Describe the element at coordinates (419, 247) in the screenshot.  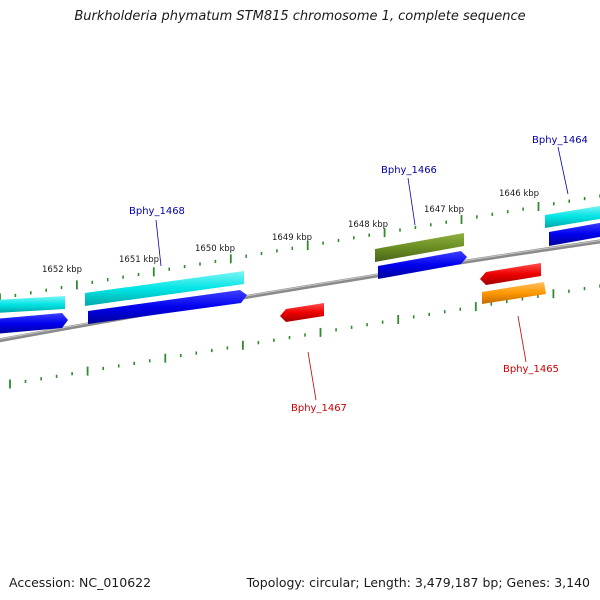
I see `feature-bphy-1466-gene` at that location.